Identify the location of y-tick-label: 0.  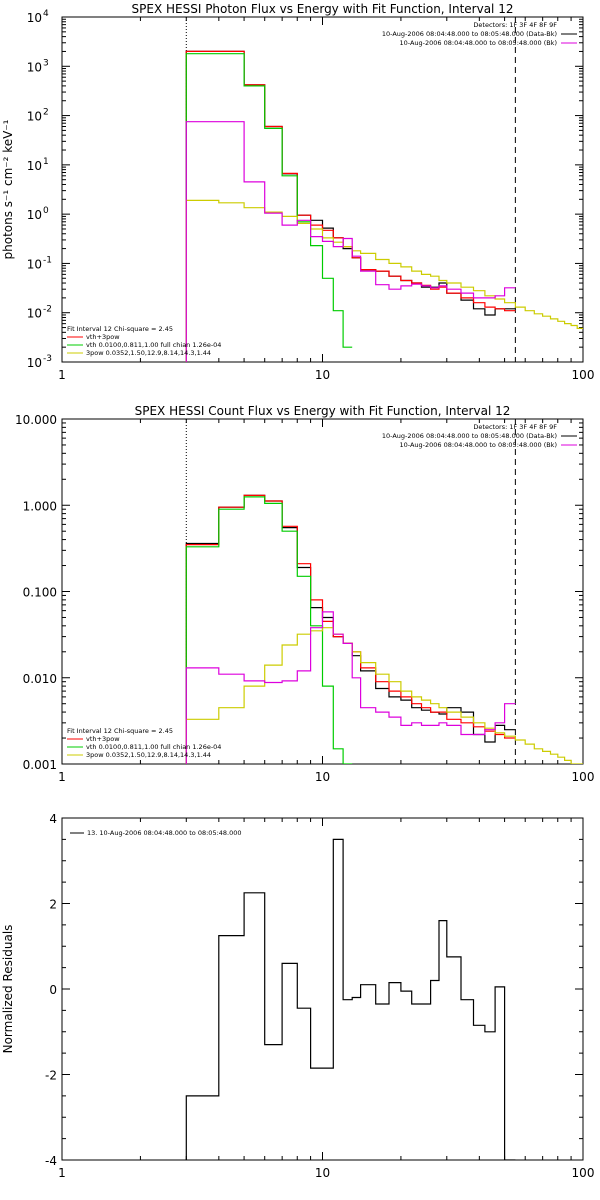
(53, 990).